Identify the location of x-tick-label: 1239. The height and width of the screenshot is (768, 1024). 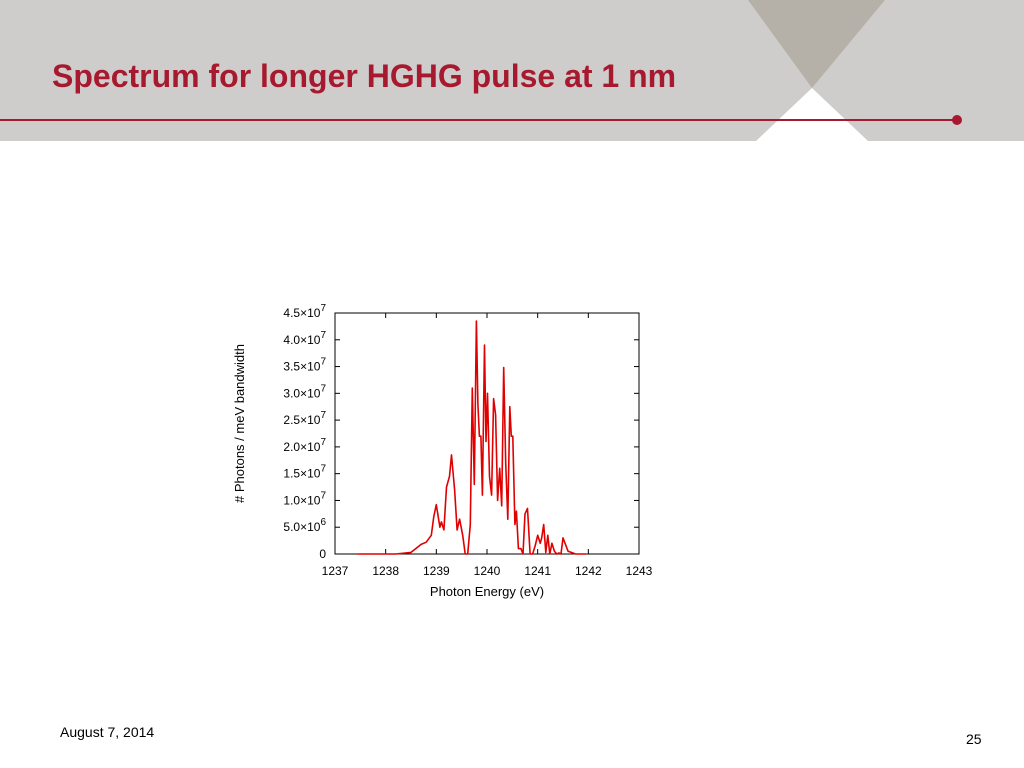
(436, 571).